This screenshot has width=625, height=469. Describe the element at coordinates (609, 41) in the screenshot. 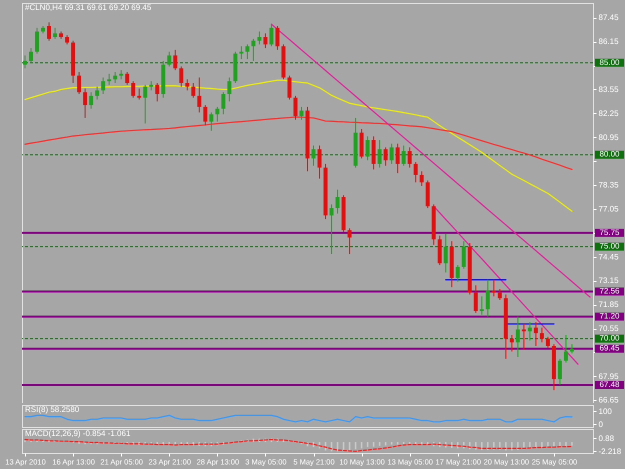

I see `y-tick-label: 86.15` at that location.